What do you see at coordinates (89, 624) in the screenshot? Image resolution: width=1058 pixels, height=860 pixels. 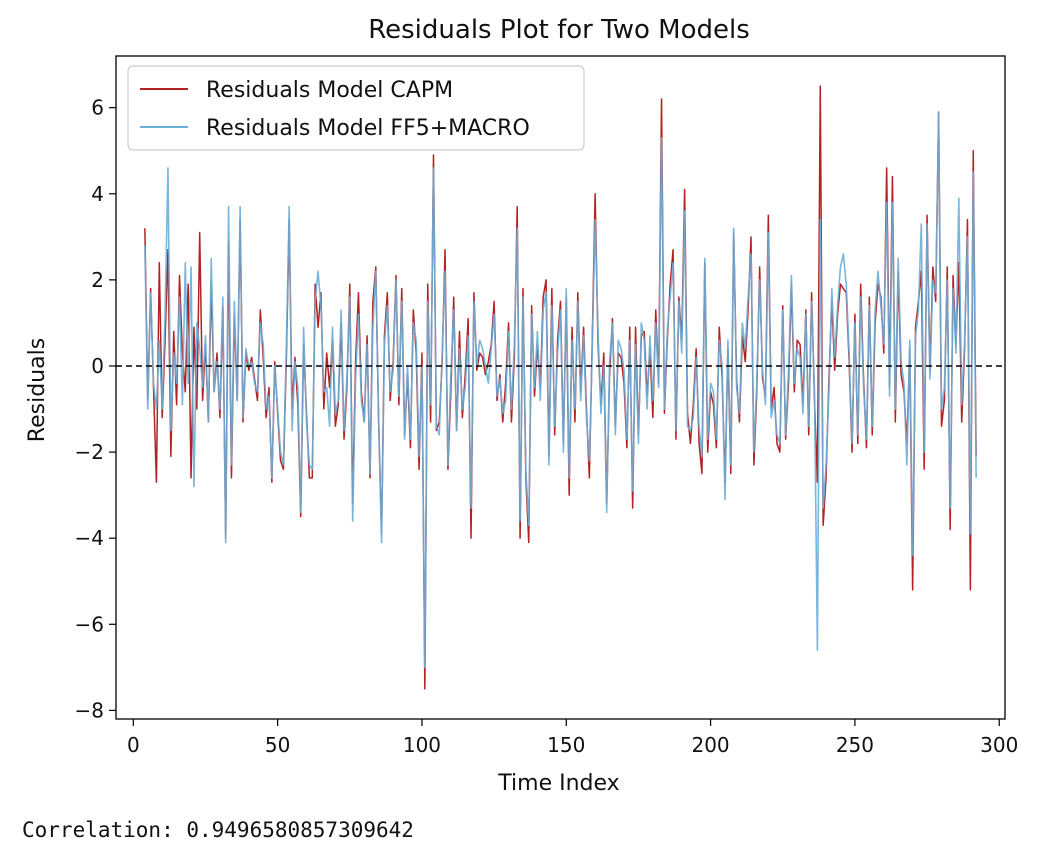 I see `y-tick-label: −6` at bounding box center [89, 624].